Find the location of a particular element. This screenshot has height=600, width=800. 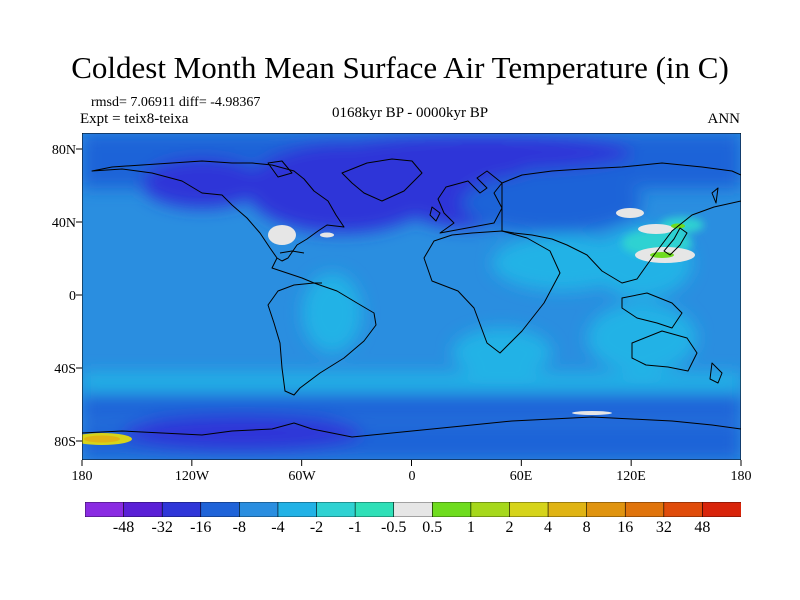

x-tick-label: 60W is located at coordinates (302, 476).